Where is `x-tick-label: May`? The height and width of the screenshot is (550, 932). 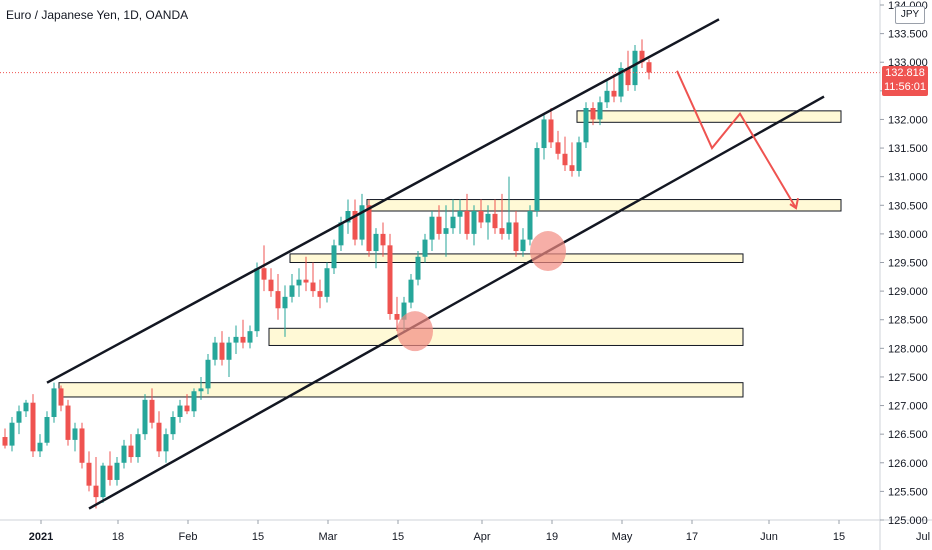
x-tick-label: May is located at coordinates (622, 537).